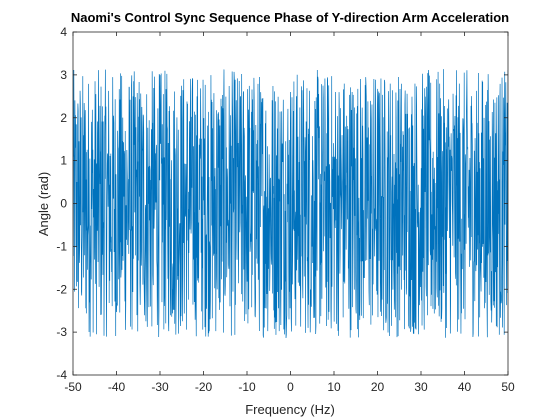 The width and height of the screenshot is (560, 420). I want to click on y-tick-label: -4, so click(61, 375).